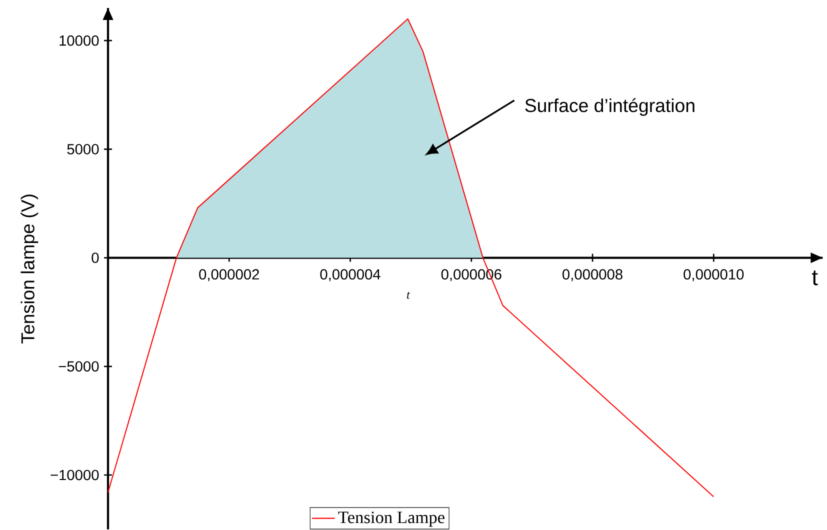 The width and height of the screenshot is (827, 530). Describe the element at coordinates (74, 475) in the screenshot. I see `y-tick-label: −10000` at that location.